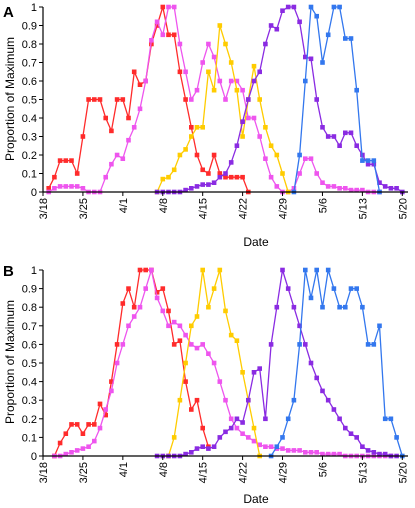  What do you see at coordinates (204, 208) in the screenshot?
I see `x-tick-label: 4/15` at bounding box center [204, 208].